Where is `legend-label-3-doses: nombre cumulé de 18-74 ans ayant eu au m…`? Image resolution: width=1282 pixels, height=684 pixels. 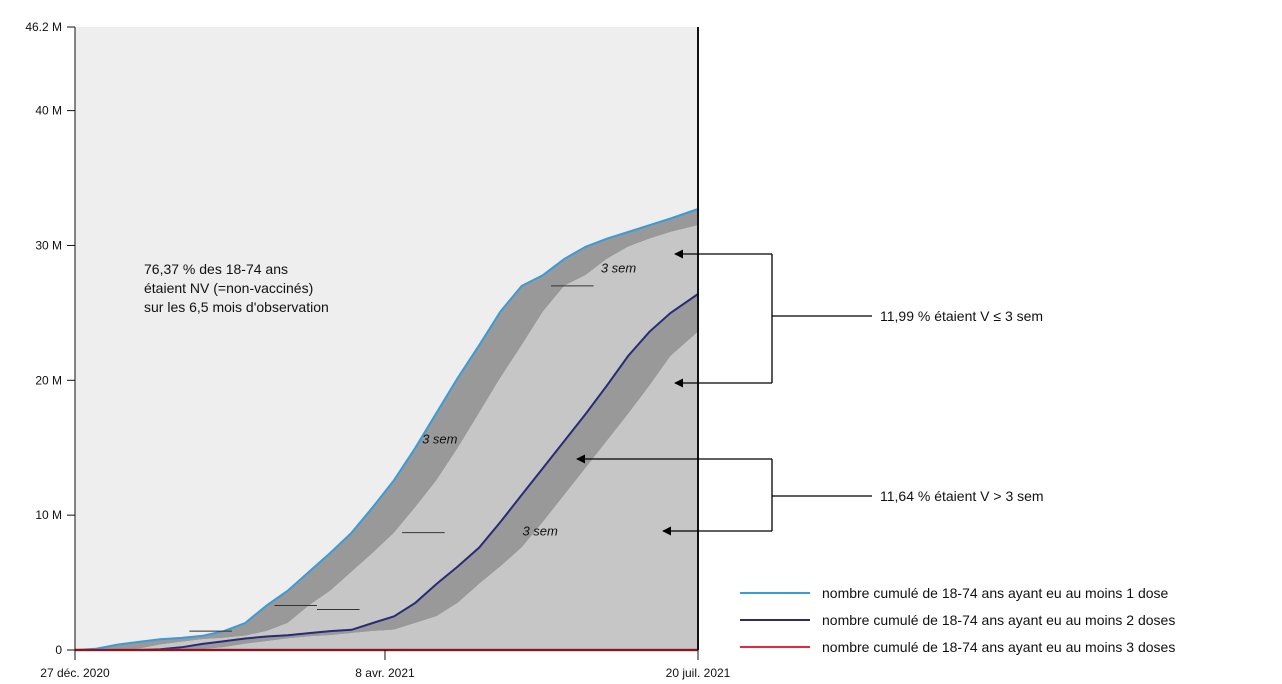 legend-label-3-doses: nombre cumulé de 18-74 ans ayant eu au m… is located at coordinates (998, 647).